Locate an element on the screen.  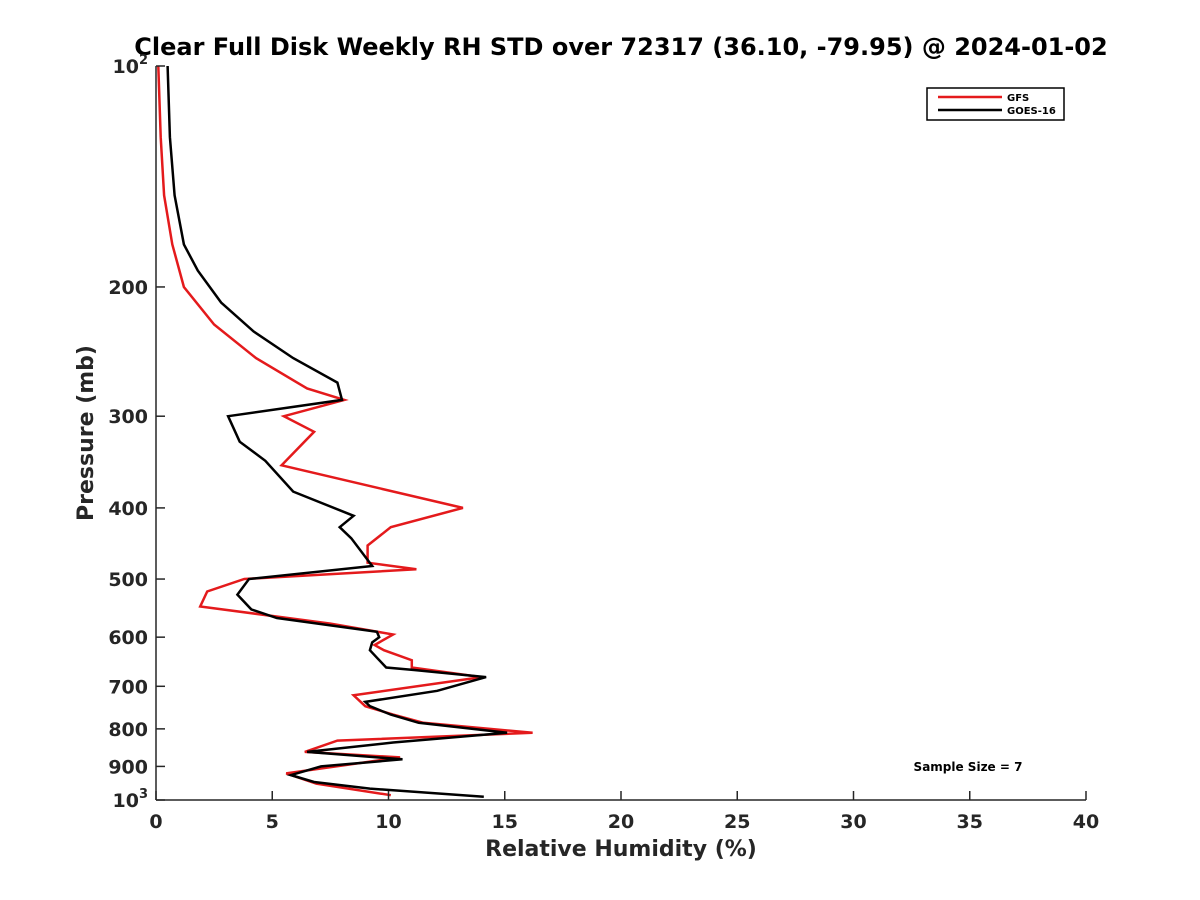
legend-box is located at coordinates (995, 104).